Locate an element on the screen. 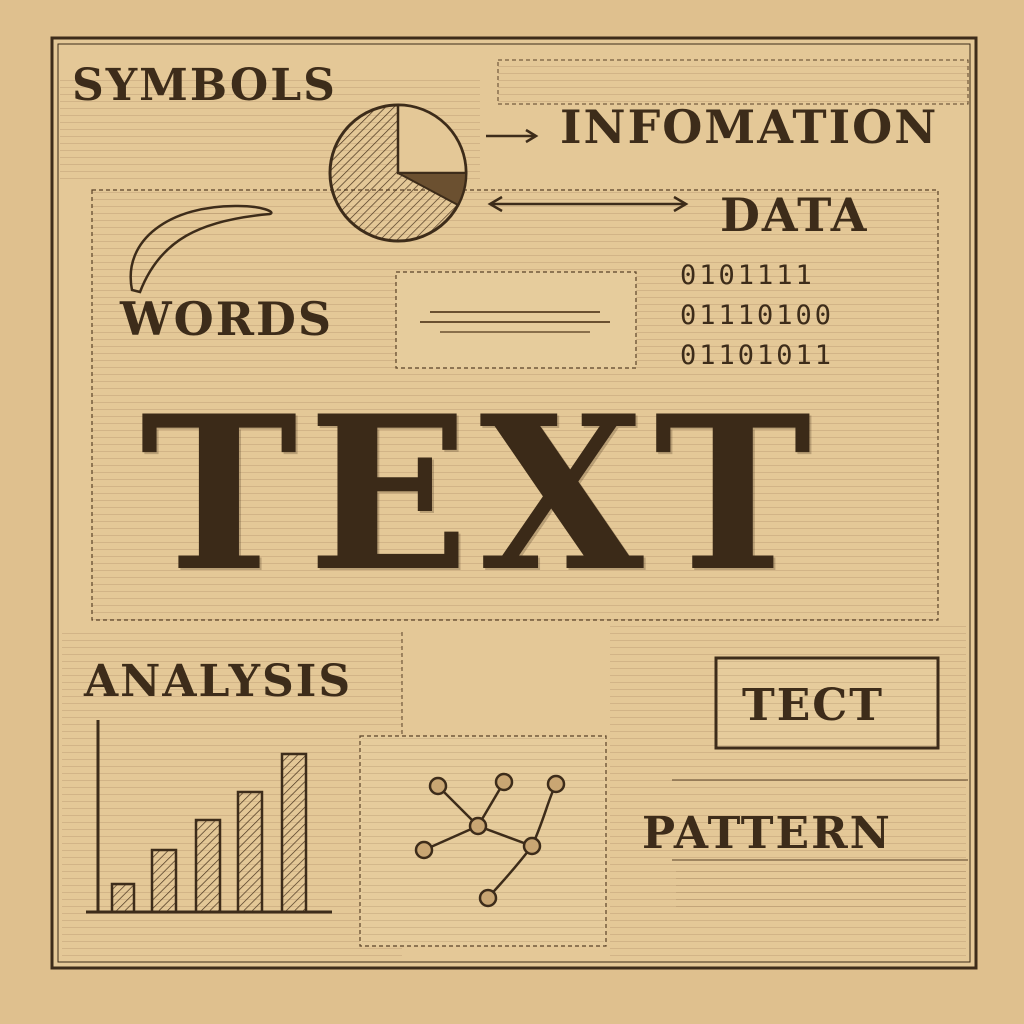 The height and width of the screenshot is (1024, 1024). hatch-area-network is located at coordinates (483, 841).